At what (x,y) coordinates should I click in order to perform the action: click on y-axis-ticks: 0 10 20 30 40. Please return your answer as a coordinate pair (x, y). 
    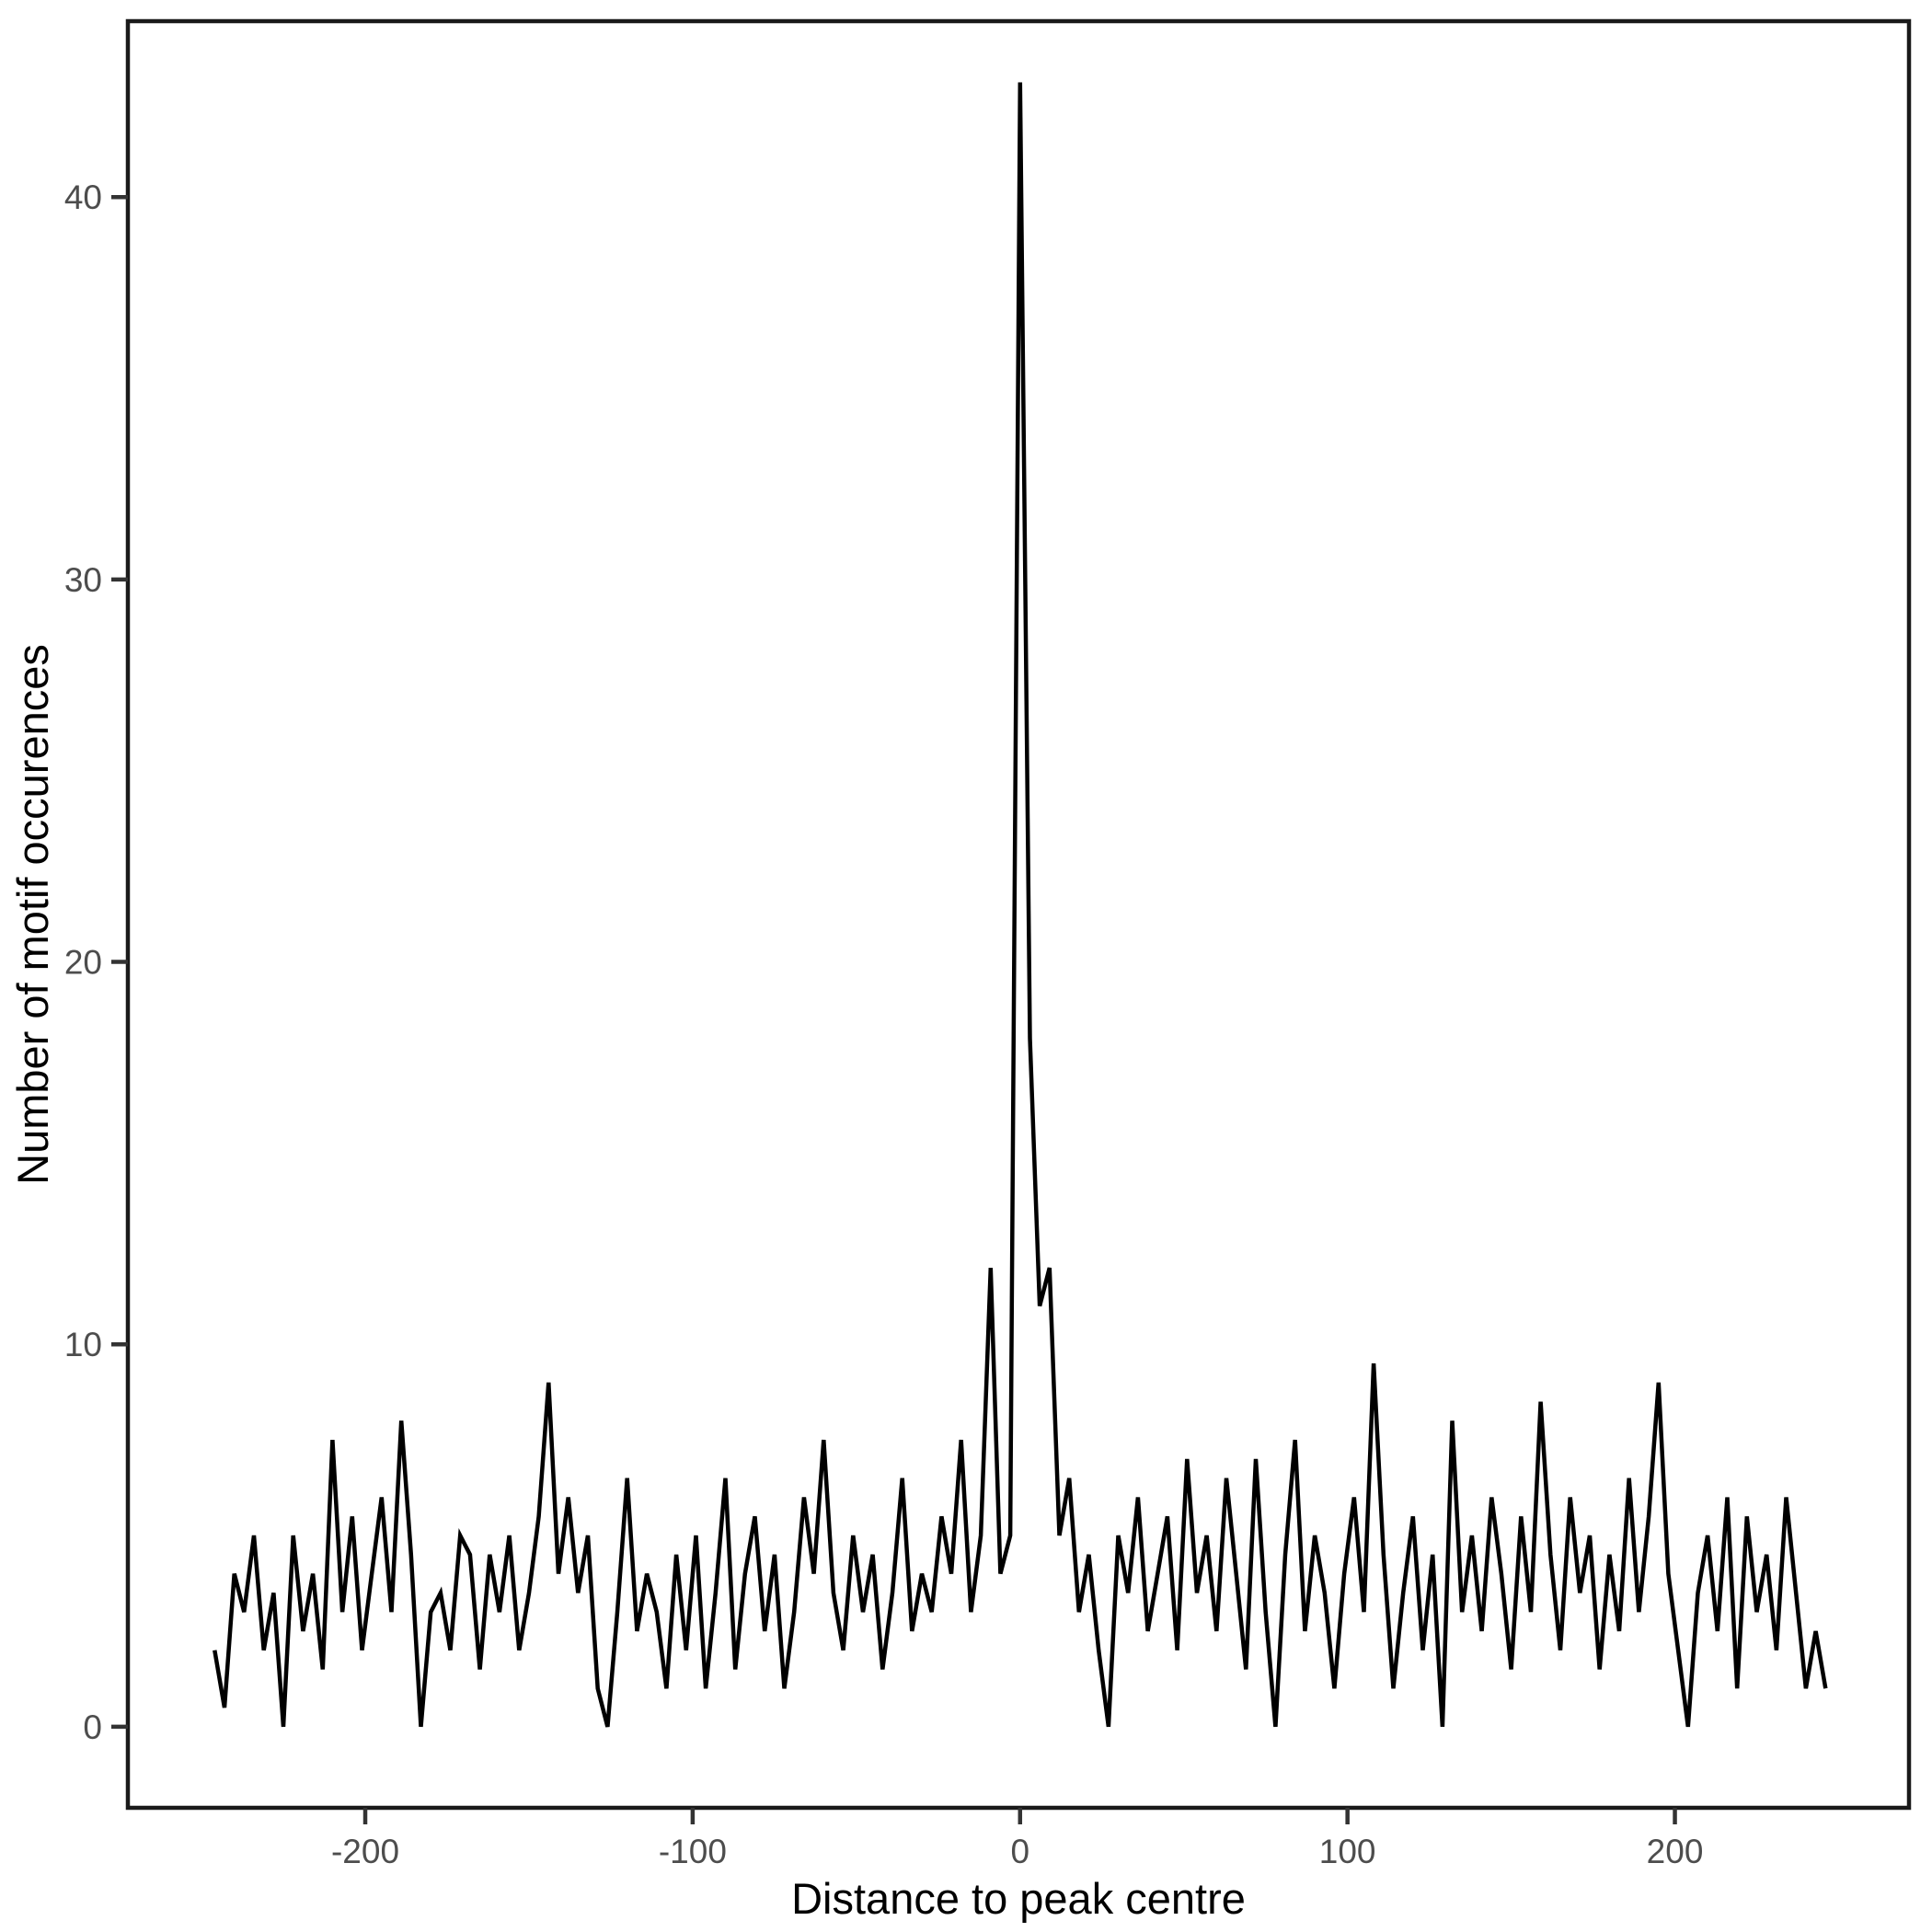
    Looking at the image, I should click on (96, 962).